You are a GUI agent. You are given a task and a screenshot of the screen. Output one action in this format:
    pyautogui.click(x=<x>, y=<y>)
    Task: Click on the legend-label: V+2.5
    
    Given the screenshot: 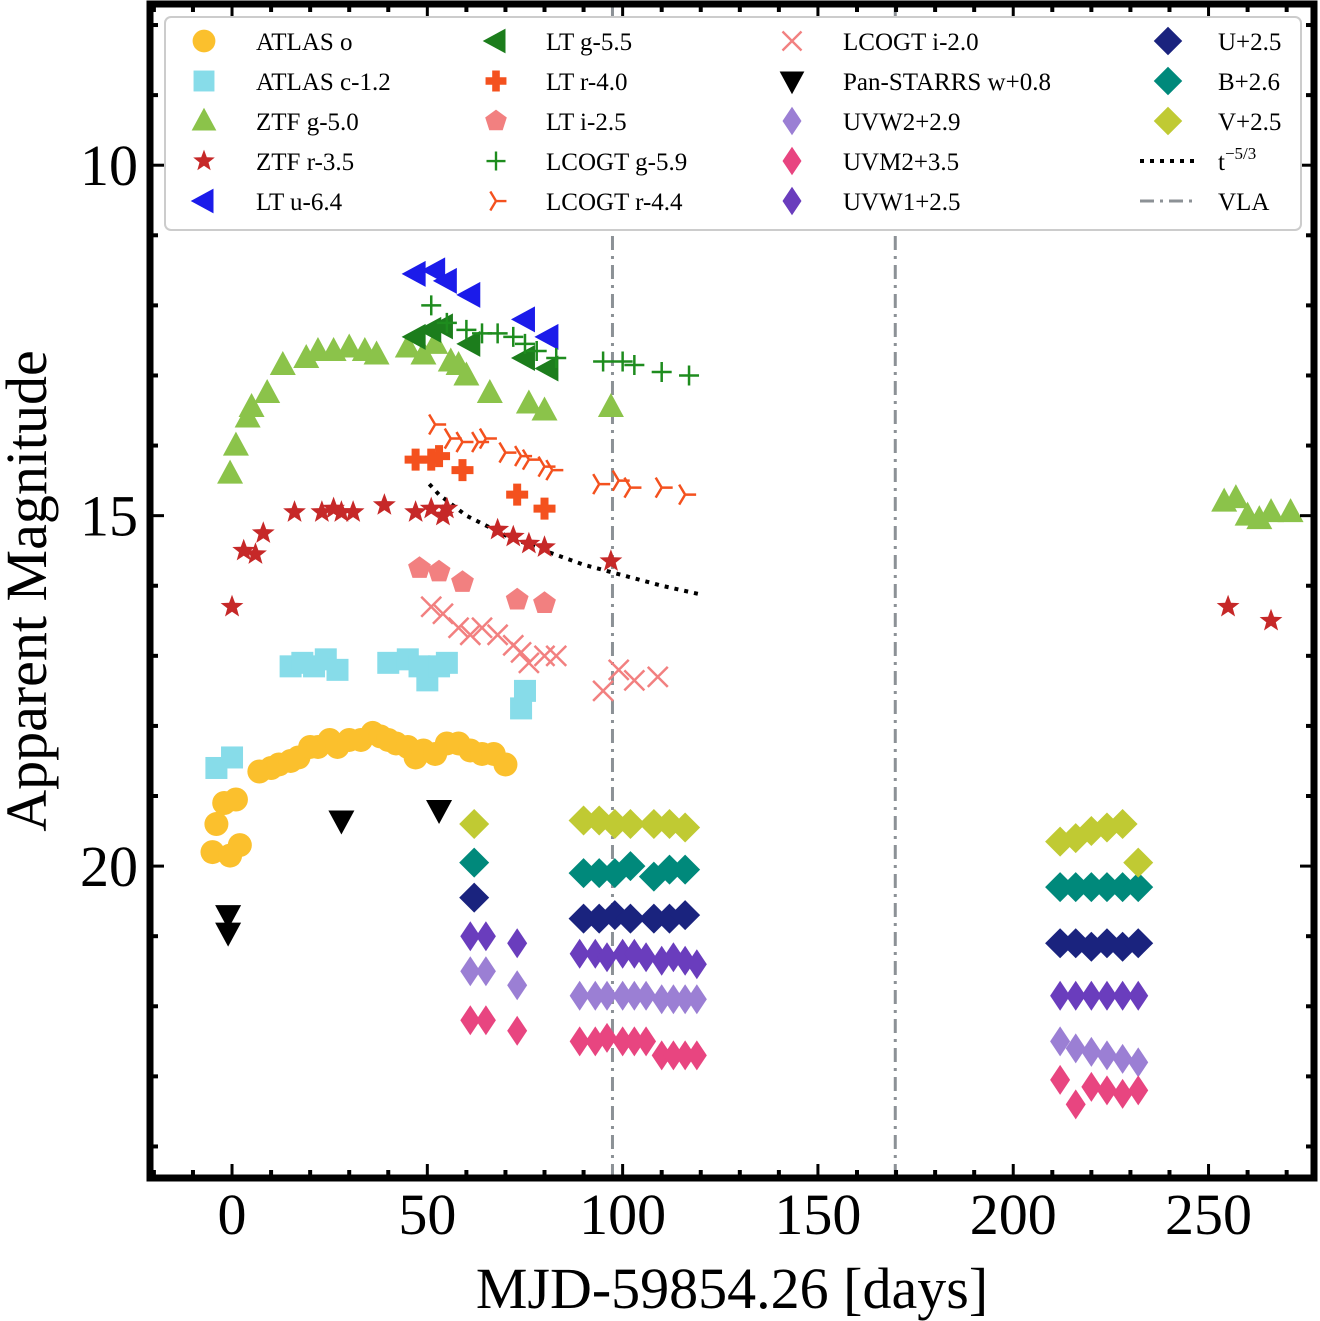 What is the action you would take?
    pyautogui.click(x=1249, y=122)
    